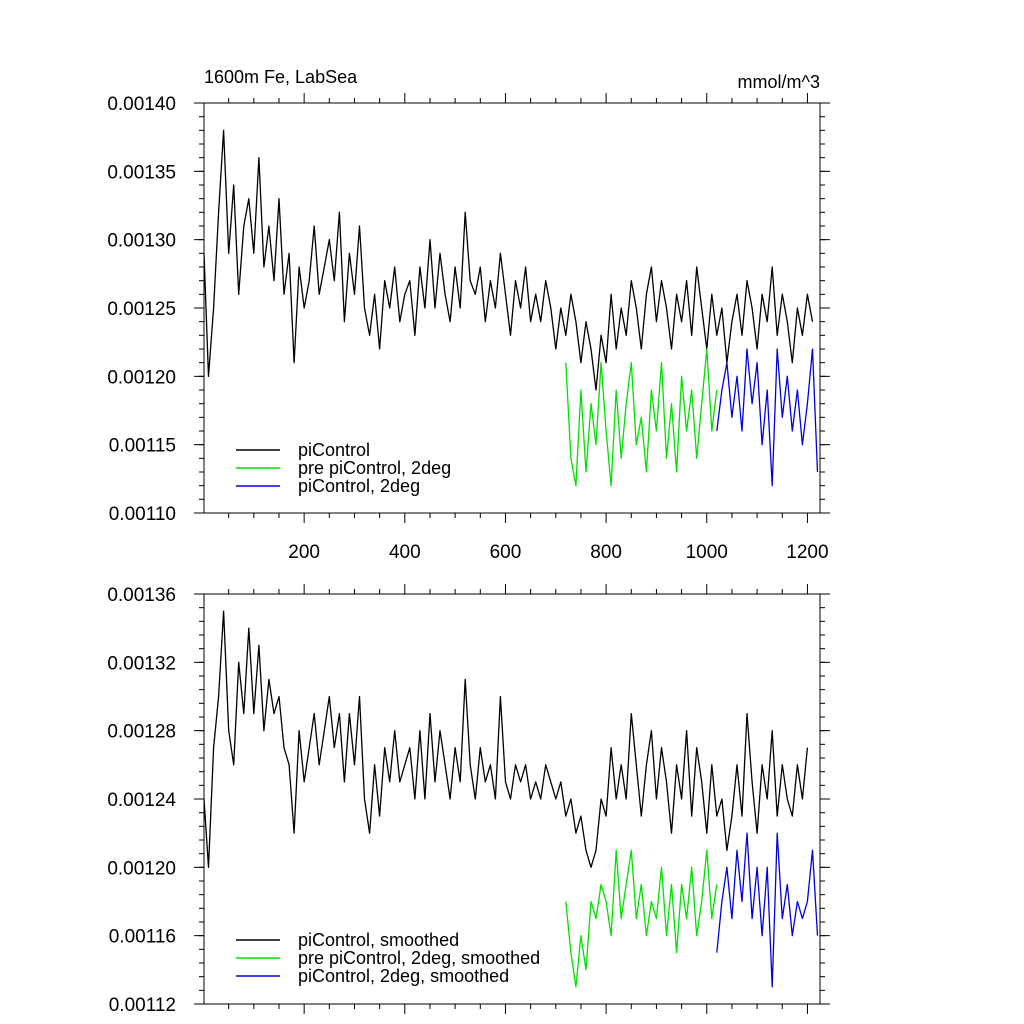 The height and width of the screenshot is (1024, 1024). Describe the element at coordinates (334, 450) in the screenshot. I see `top-legend-label-0: piControl` at that location.